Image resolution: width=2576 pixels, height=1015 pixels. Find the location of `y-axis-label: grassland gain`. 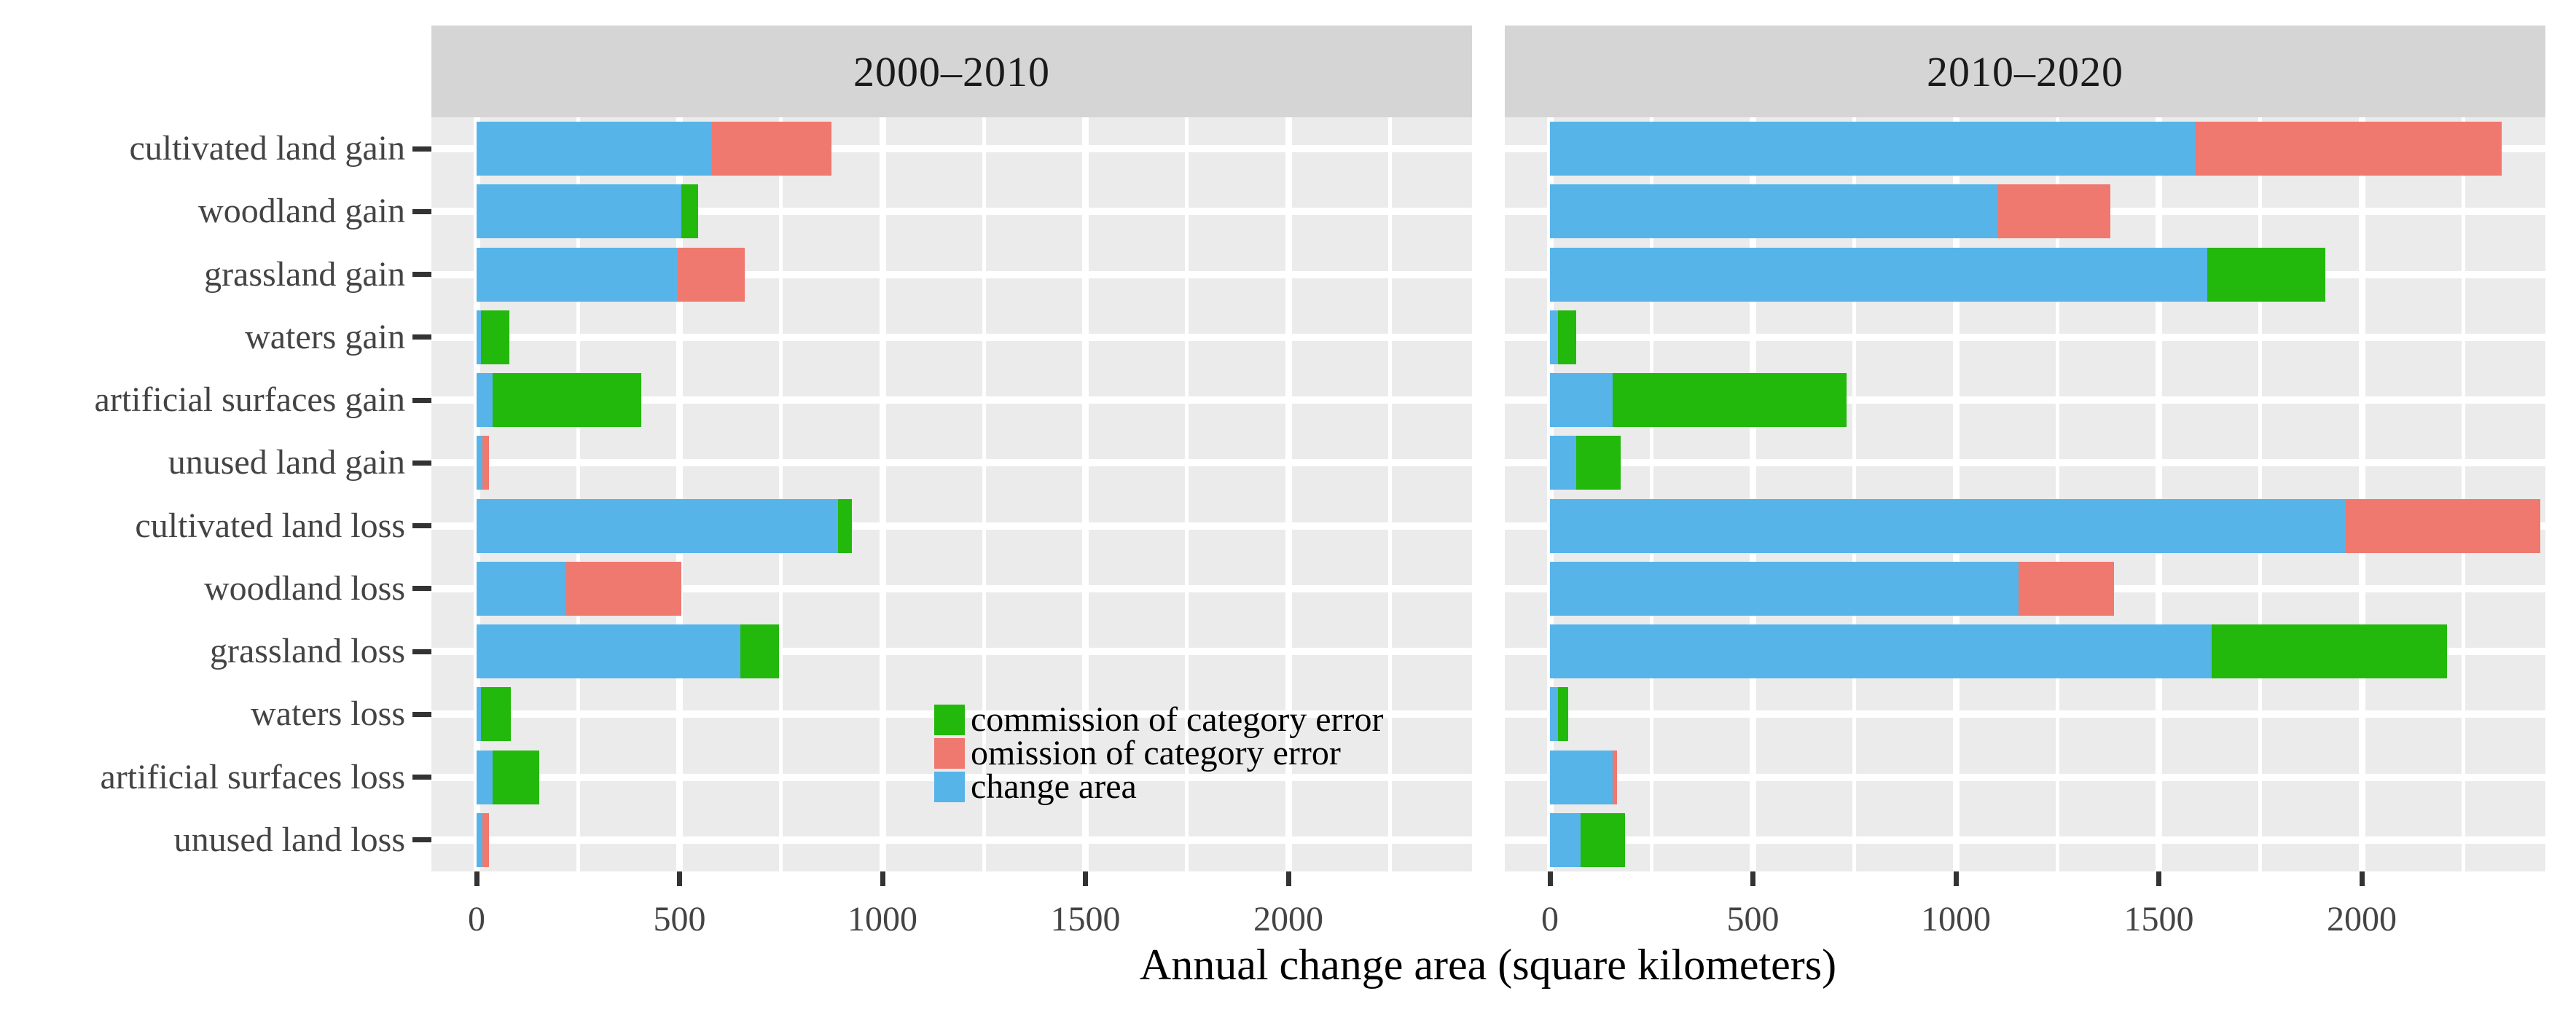

y-axis-label: grassland gain is located at coordinates (304, 274).